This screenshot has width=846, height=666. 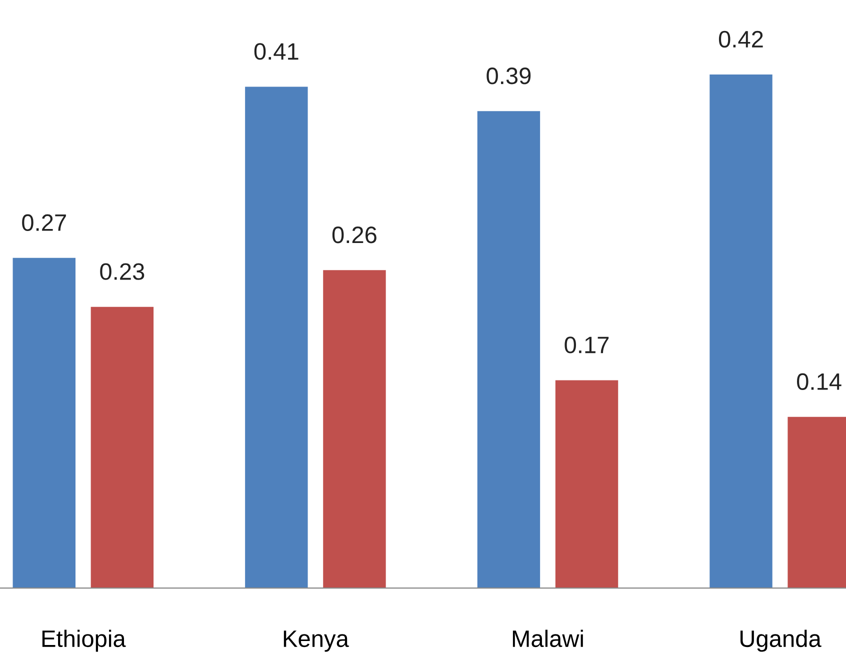 What do you see at coordinates (122, 271) in the screenshot?
I see `data-label: 0.23` at bounding box center [122, 271].